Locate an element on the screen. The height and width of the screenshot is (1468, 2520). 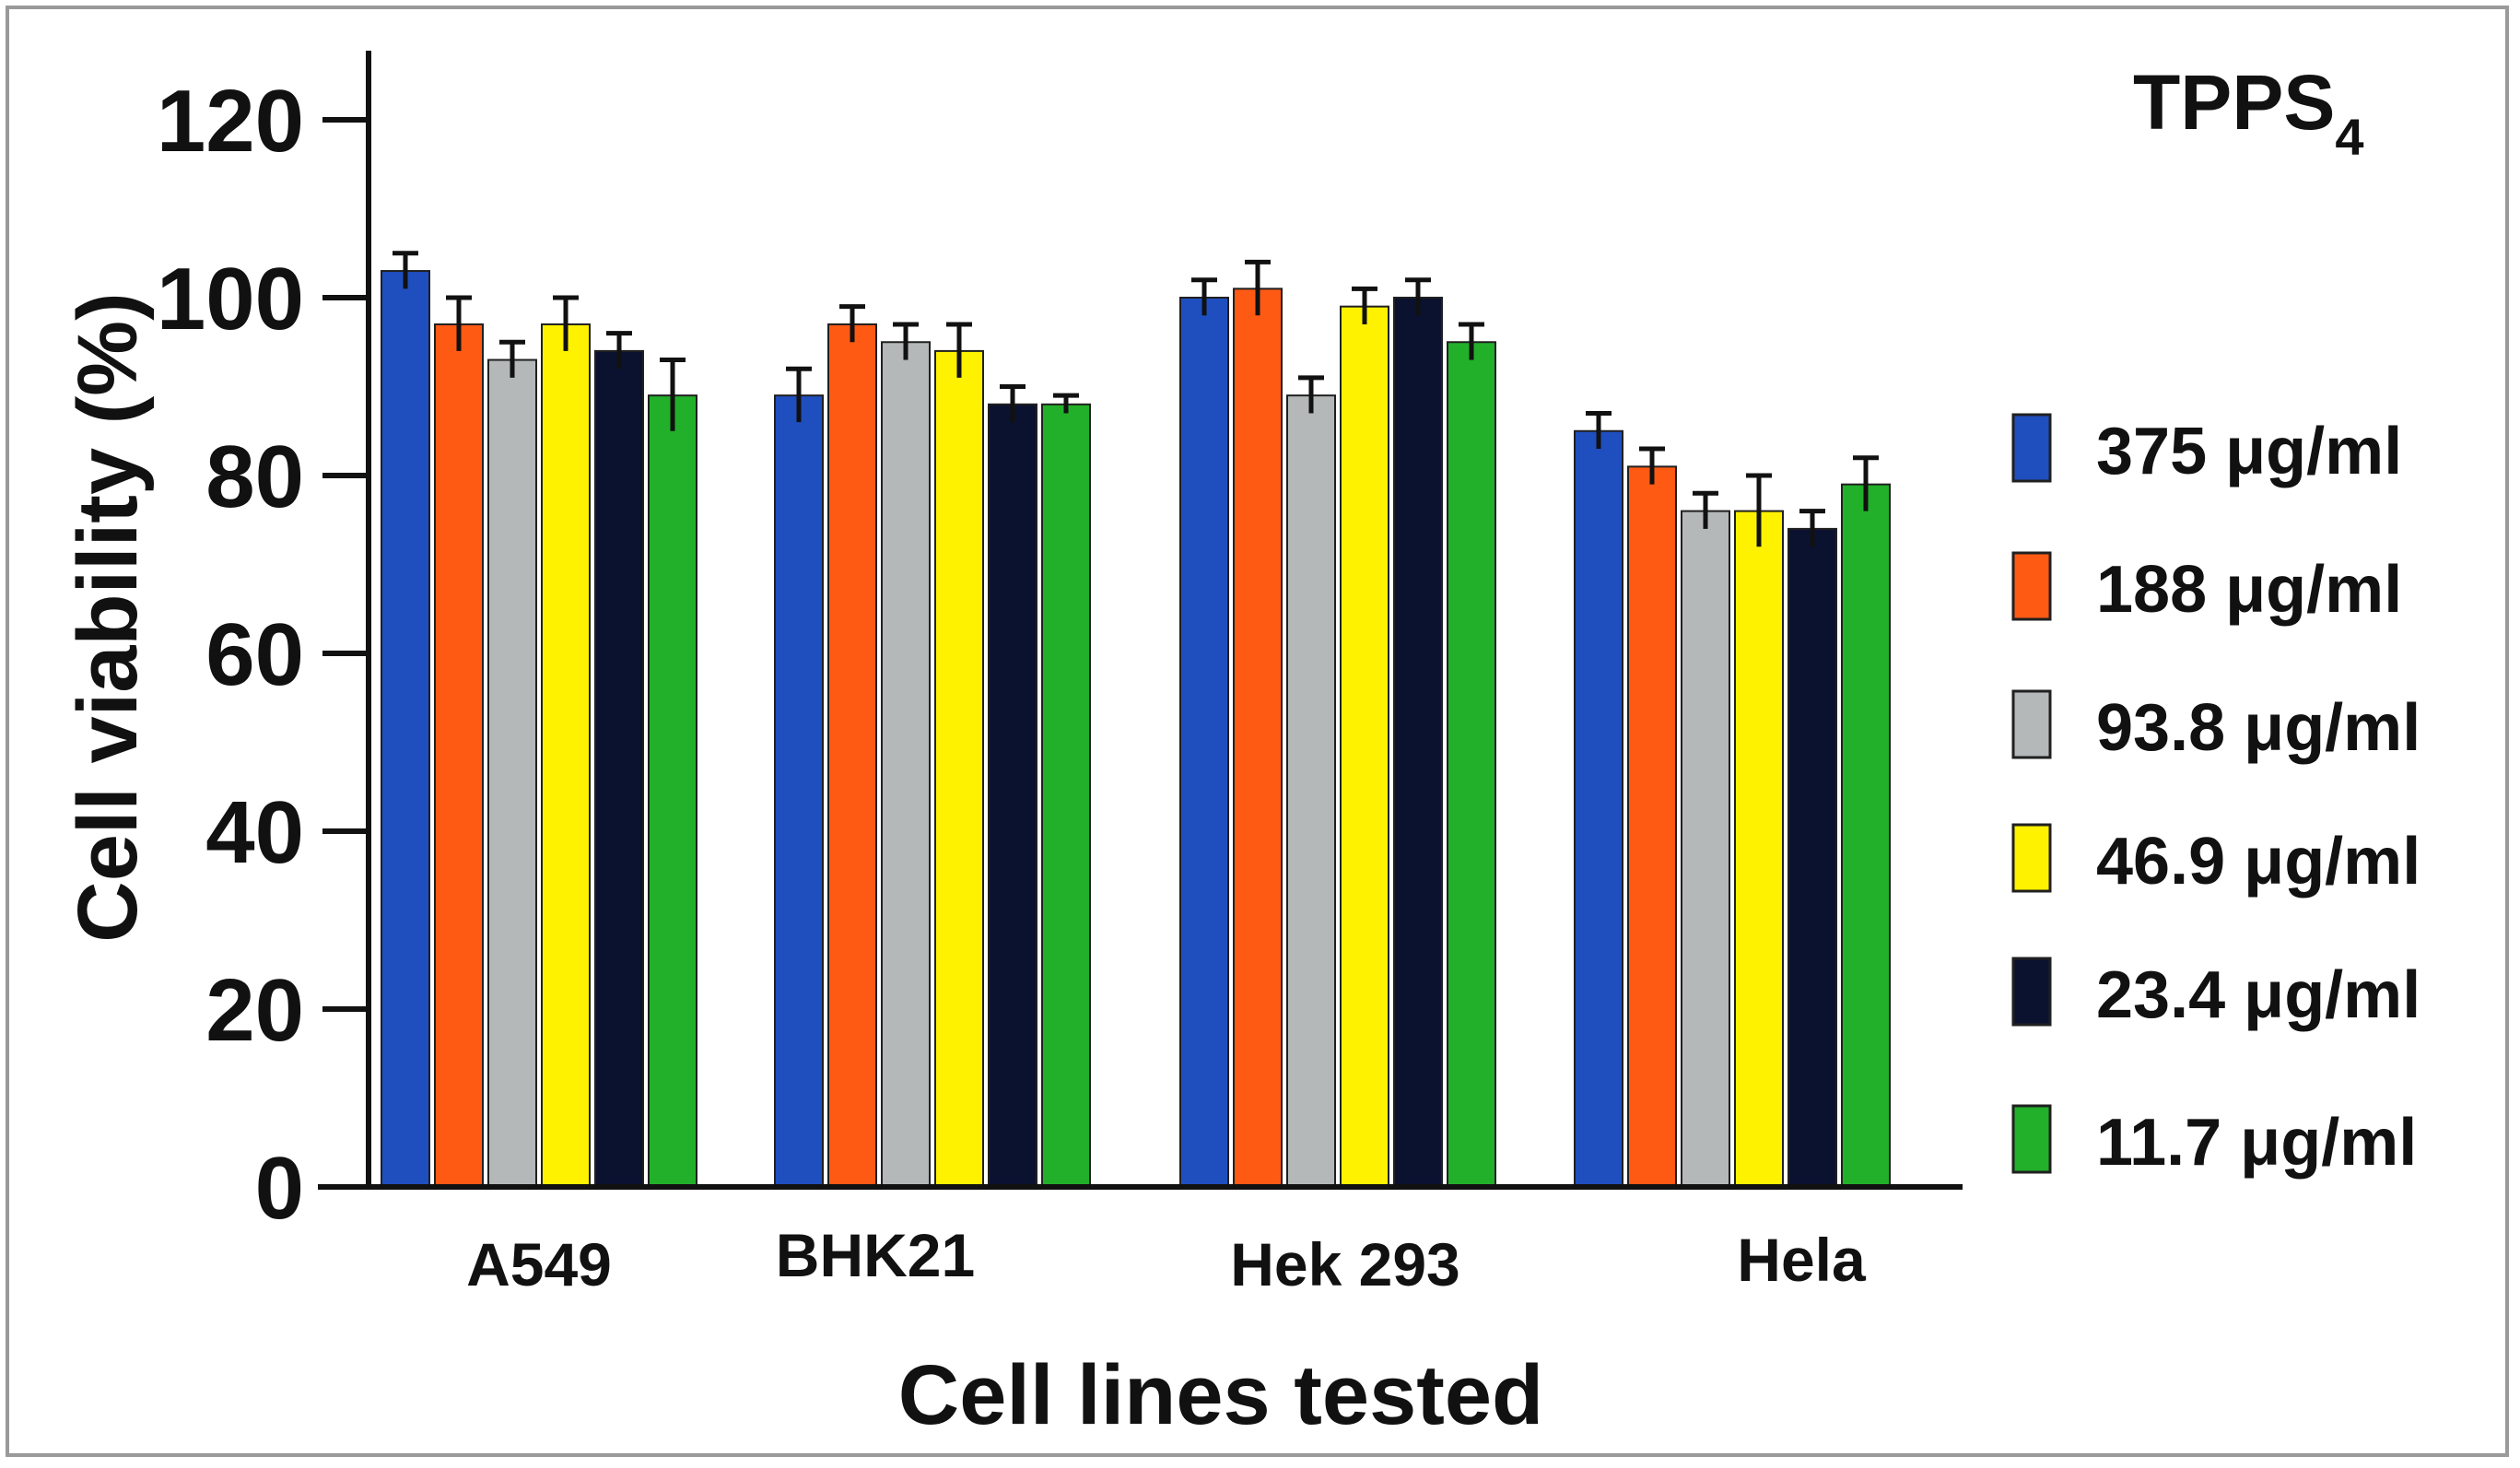
x-tick-label: Hela is located at coordinates (1802, 1260).